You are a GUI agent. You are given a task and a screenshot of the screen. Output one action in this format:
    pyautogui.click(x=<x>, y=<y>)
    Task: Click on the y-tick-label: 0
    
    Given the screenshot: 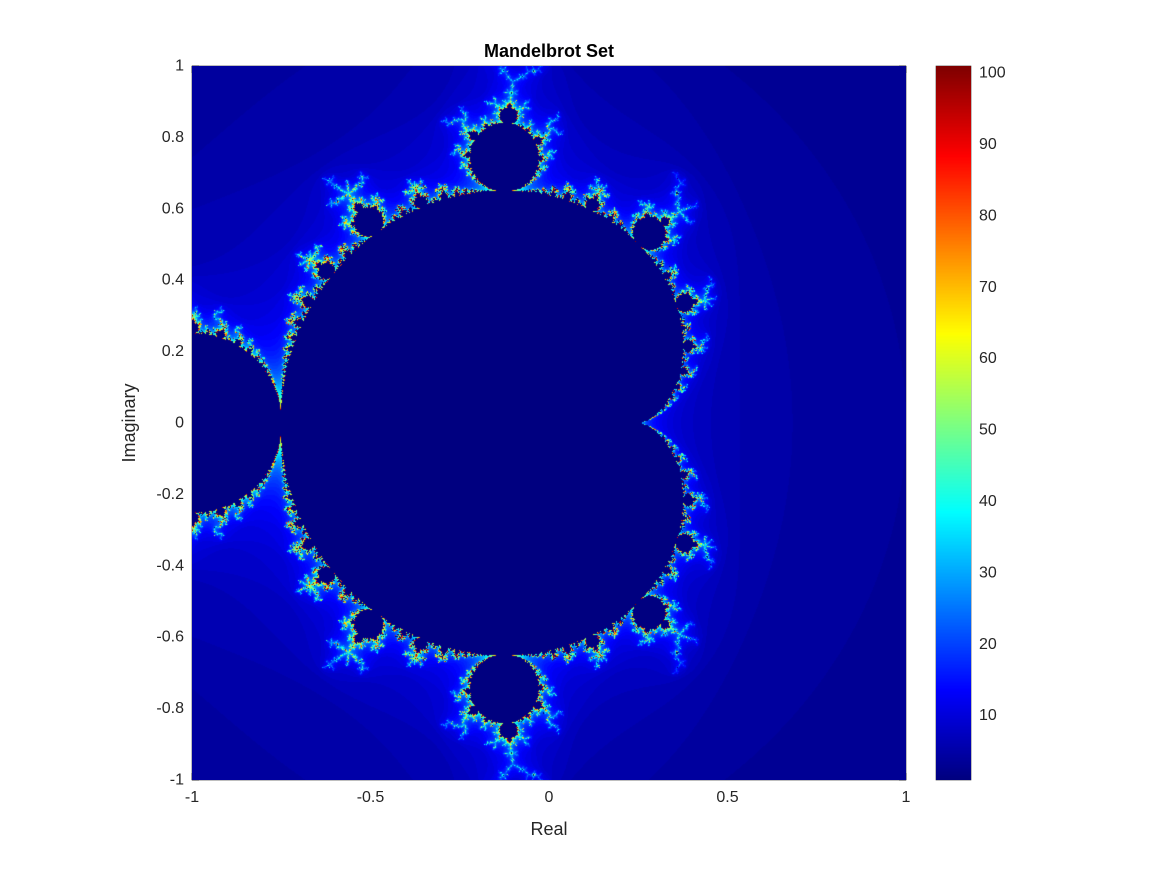 What is the action you would take?
    pyautogui.click(x=179, y=423)
    